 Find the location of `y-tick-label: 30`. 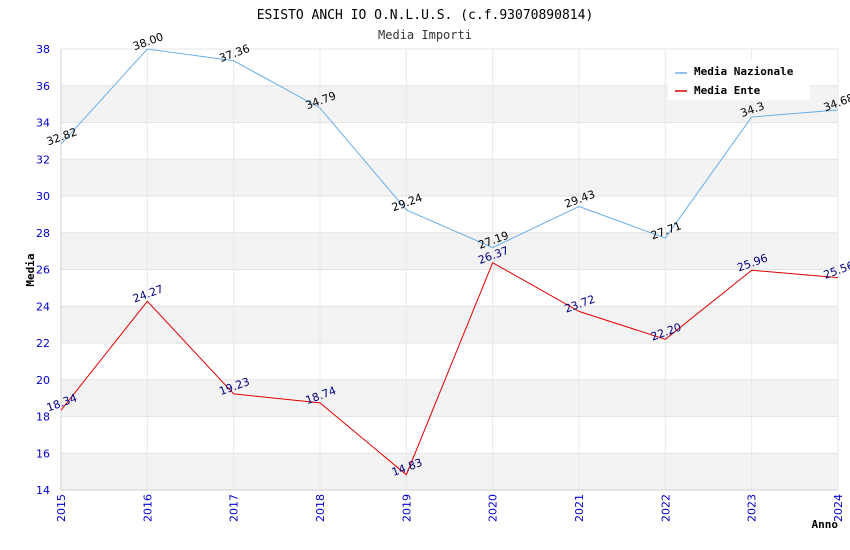

y-tick-label: 30 is located at coordinates (43, 196).